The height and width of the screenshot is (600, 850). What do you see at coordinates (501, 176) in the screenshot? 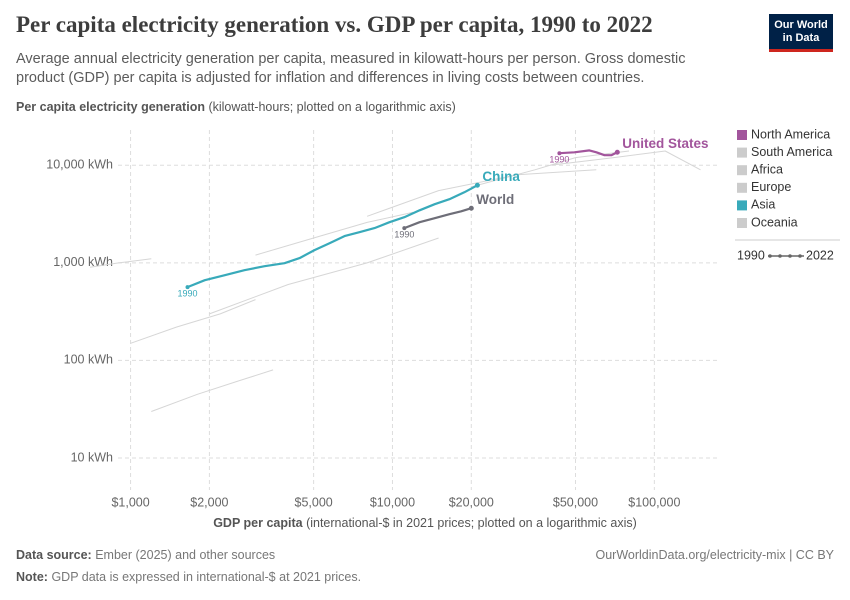
I see `series-label: China` at bounding box center [501, 176].